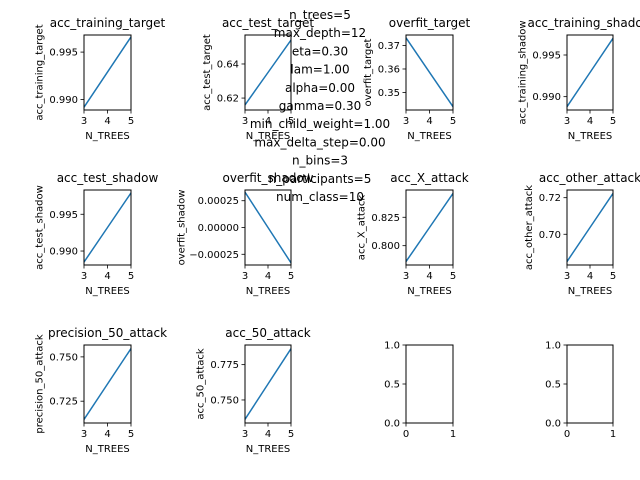  Describe the element at coordinates (107, 333) in the screenshot. I see `subplot-title: precision_50_attack` at that location.